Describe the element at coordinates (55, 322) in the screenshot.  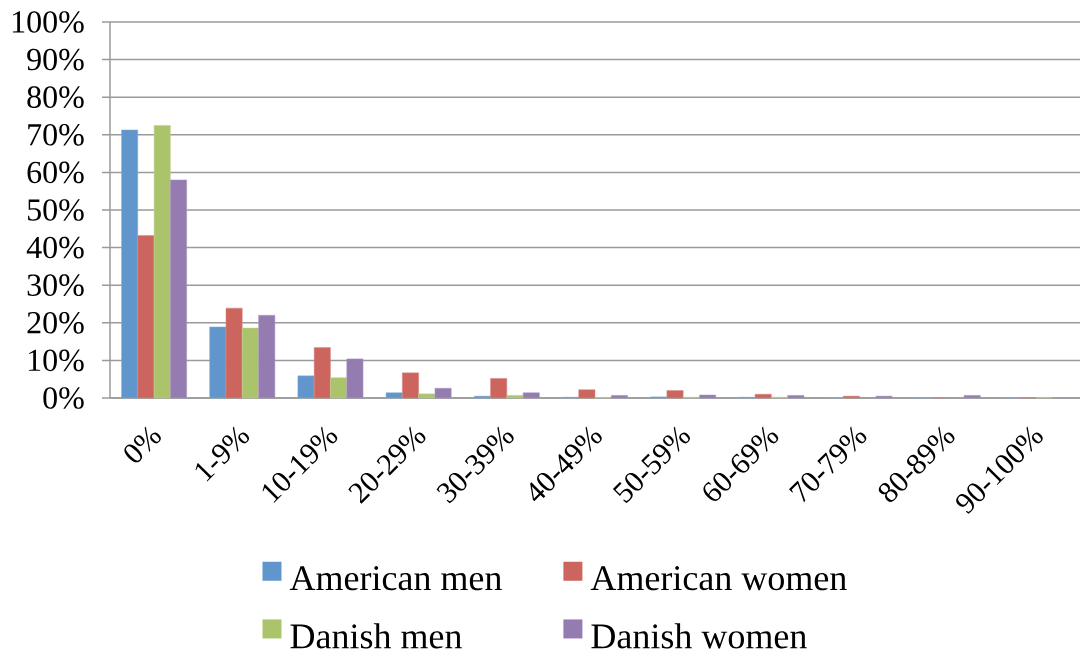
I see `y-tick-label: 20%` at that location.